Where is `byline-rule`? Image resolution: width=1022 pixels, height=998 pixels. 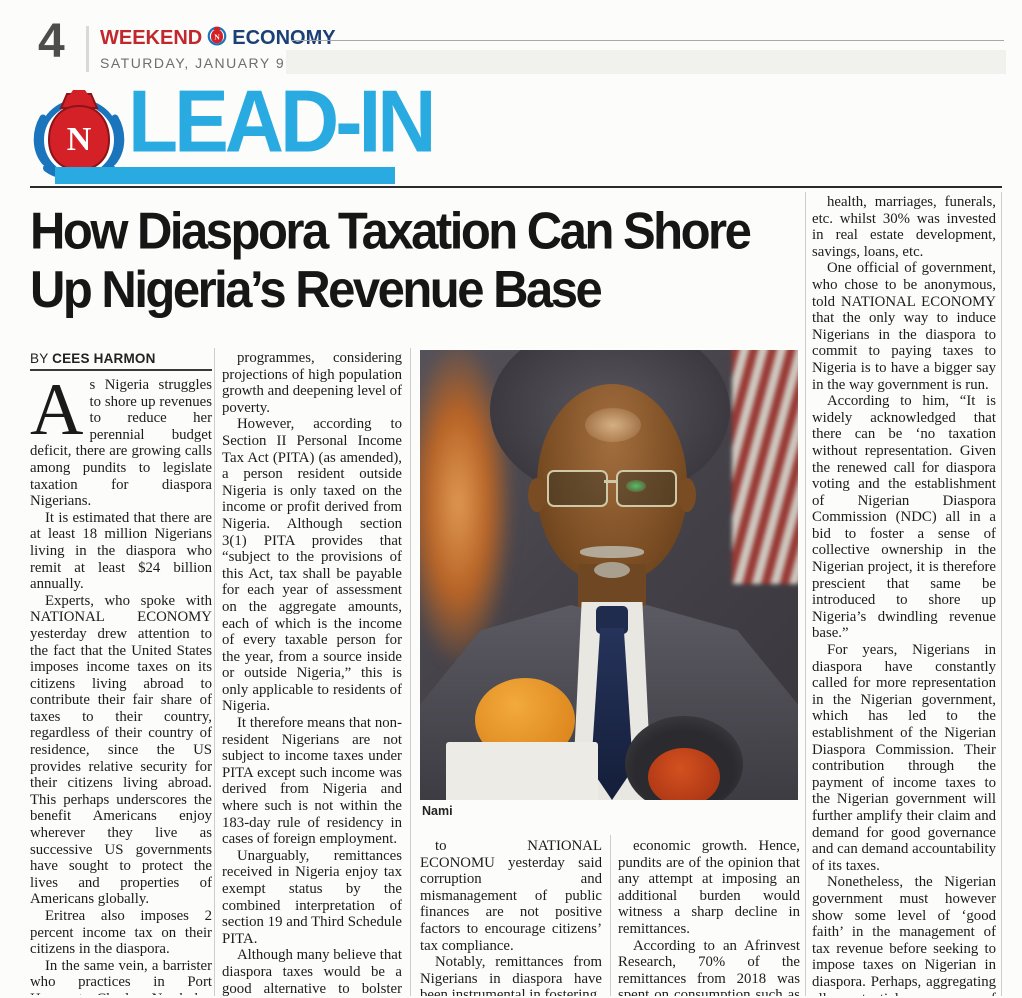
byline-rule is located at coordinates (121, 370).